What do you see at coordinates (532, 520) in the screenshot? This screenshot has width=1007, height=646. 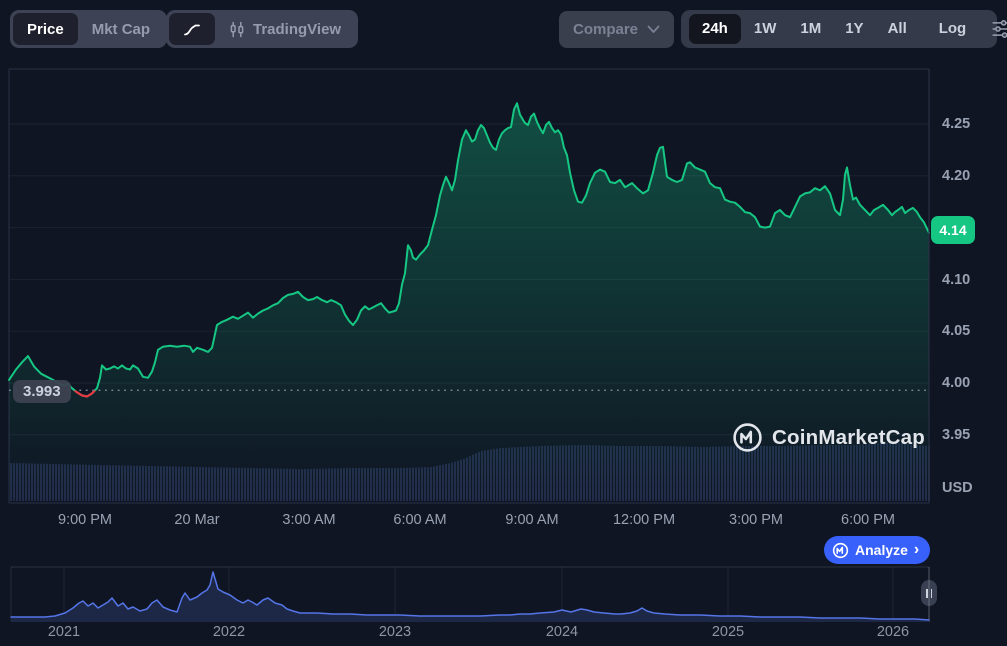 I see `xtick-9am: 9:00 AM` at bounding box center [532, 520].